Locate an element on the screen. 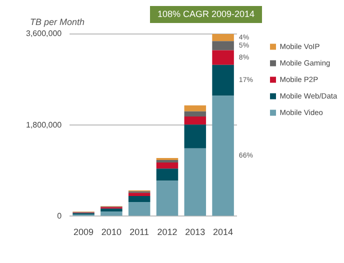  y-tick-label: 0 is located at coordinates (59, 215).